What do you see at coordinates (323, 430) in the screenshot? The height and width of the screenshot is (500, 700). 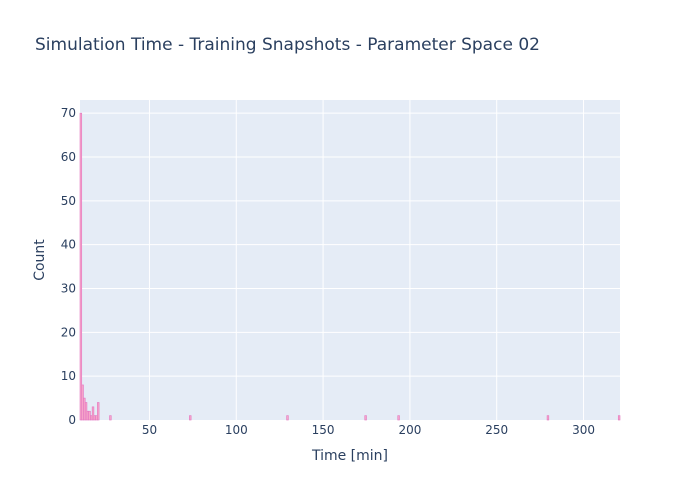 I see `x-tick-label: 150` at bounding box center [323, 430].